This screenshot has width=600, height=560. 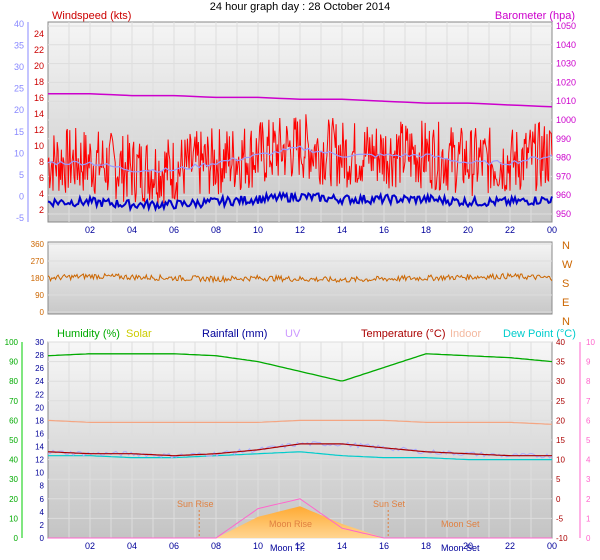 What do you see at coordinates (588, 479) in the screenshot?
I see `uv-tick: 3` at bounding box center [588, 479].